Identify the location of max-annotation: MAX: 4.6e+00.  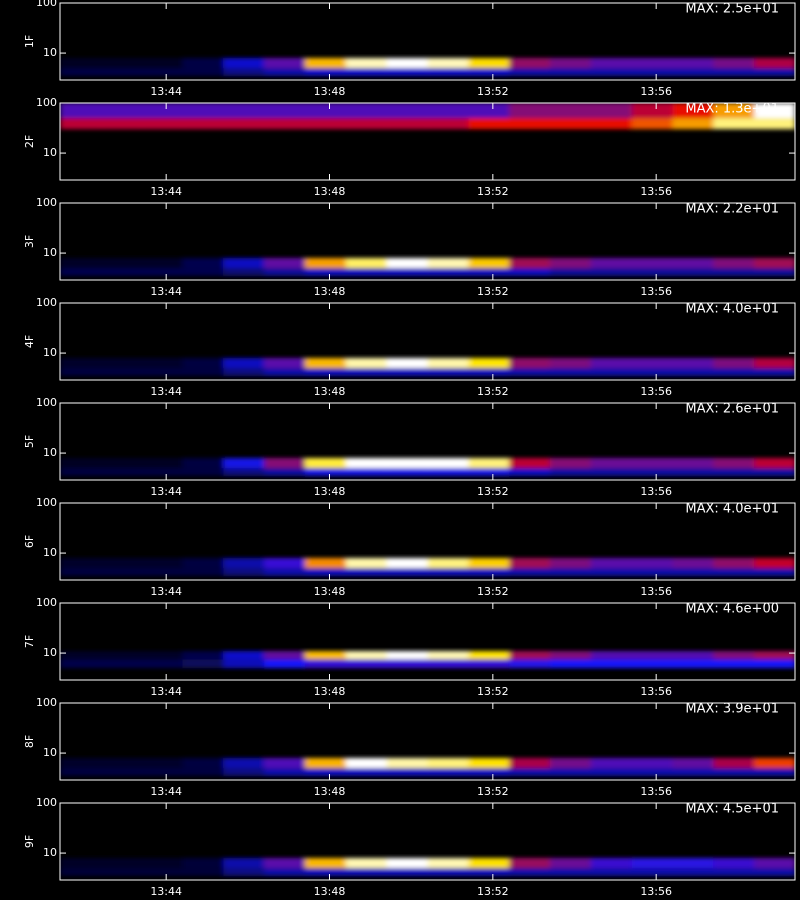
(732, 609).